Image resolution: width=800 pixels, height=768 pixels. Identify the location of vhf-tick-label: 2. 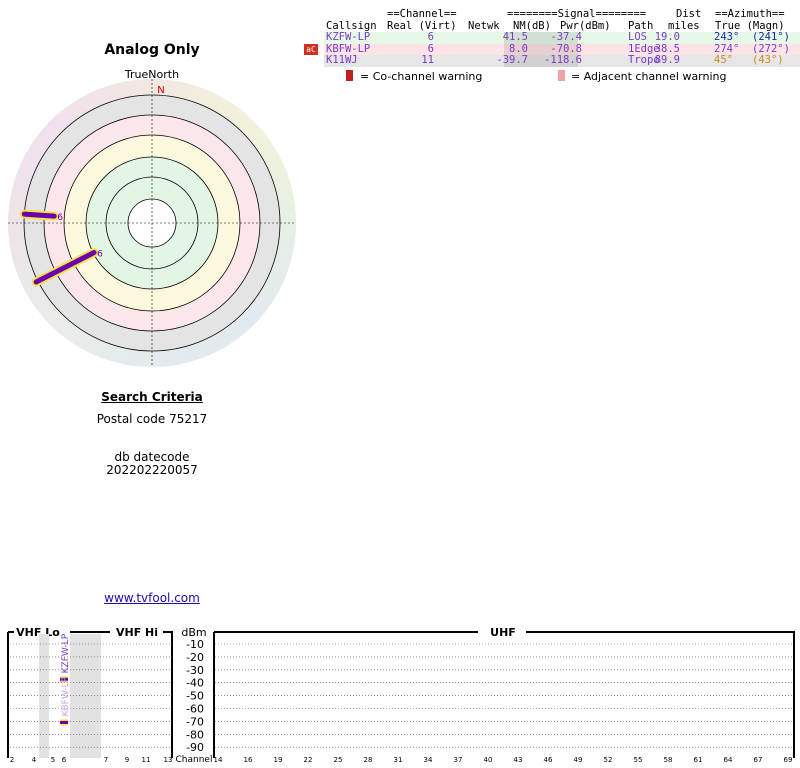
(12, 760).